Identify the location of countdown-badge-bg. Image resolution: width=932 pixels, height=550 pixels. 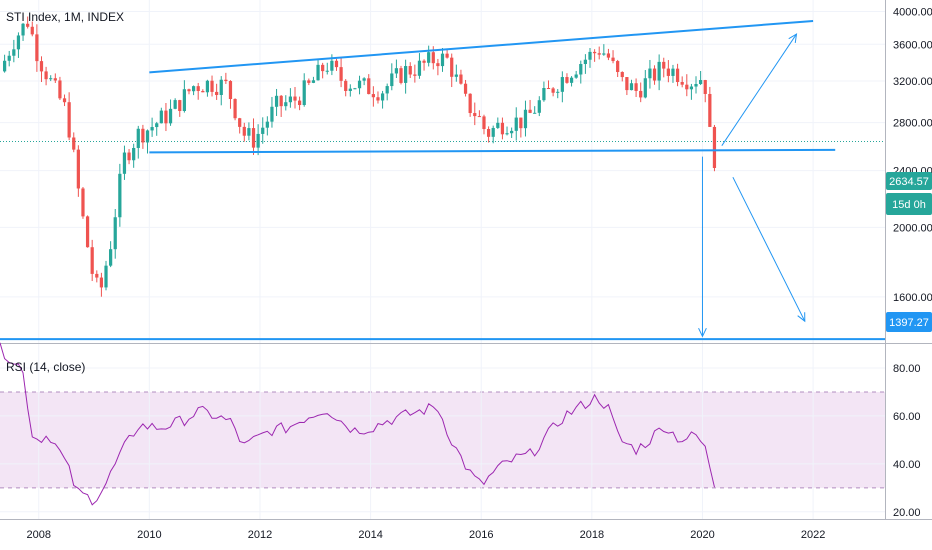
(909, 204).